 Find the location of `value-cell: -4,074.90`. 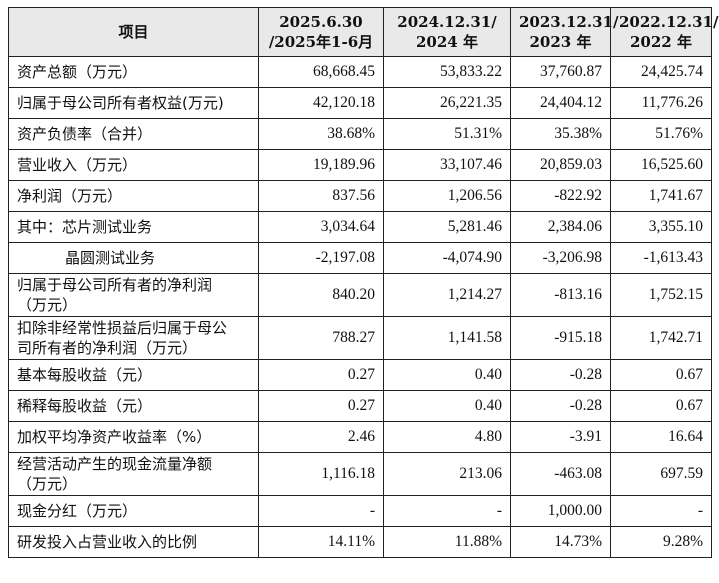

value-cell: -4,074.90 is located at coordinates (447, 258).